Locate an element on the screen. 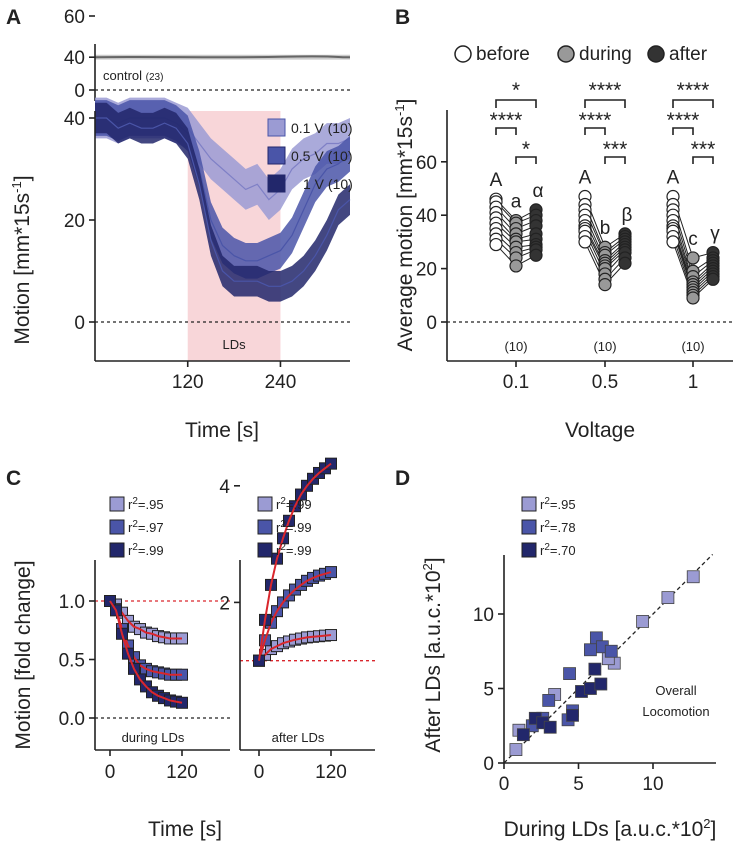  x-axis-label: During LDs [a.u.c.*102] is located at coordinates (610, 828).